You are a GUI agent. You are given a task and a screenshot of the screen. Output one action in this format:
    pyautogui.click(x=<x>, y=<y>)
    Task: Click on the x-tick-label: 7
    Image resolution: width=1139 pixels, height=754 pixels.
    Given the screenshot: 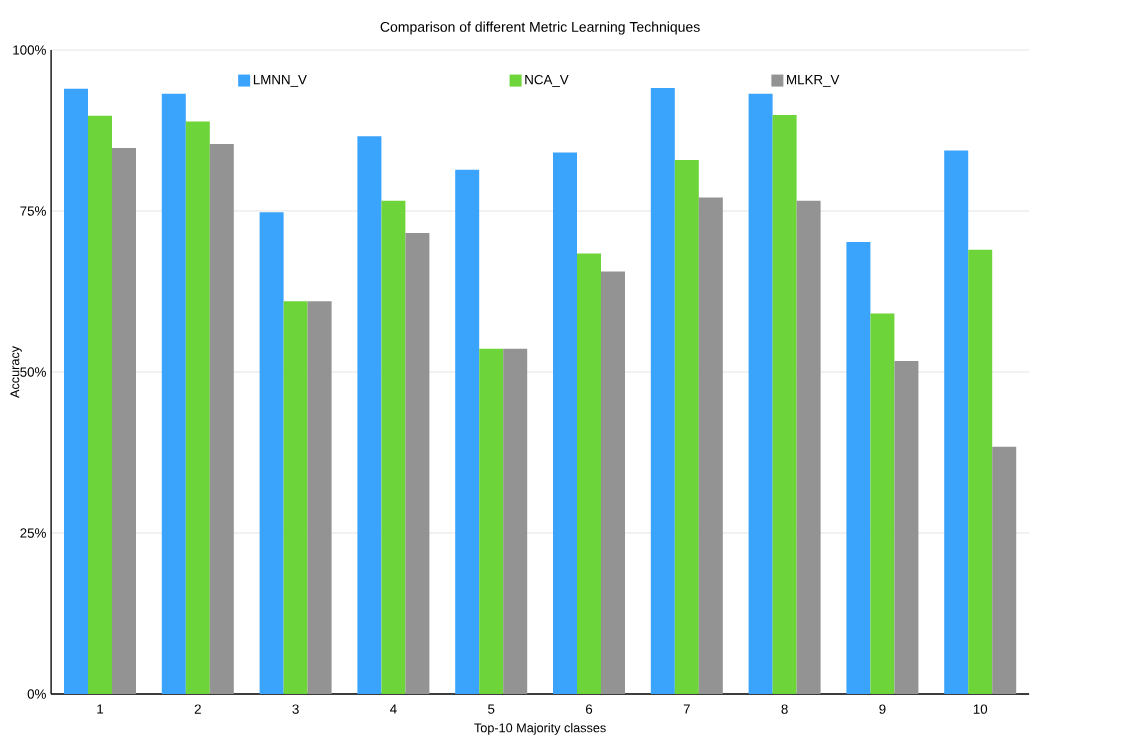 What is the action you would take?
    pyautogui.click(x=686, y=709)
    